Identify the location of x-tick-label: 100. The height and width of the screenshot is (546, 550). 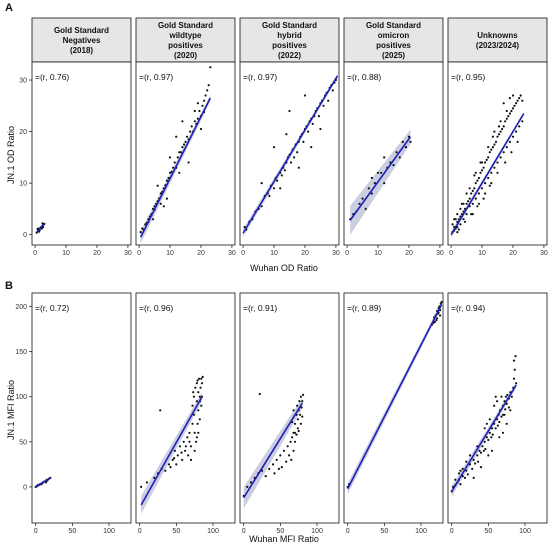
(525, 531).